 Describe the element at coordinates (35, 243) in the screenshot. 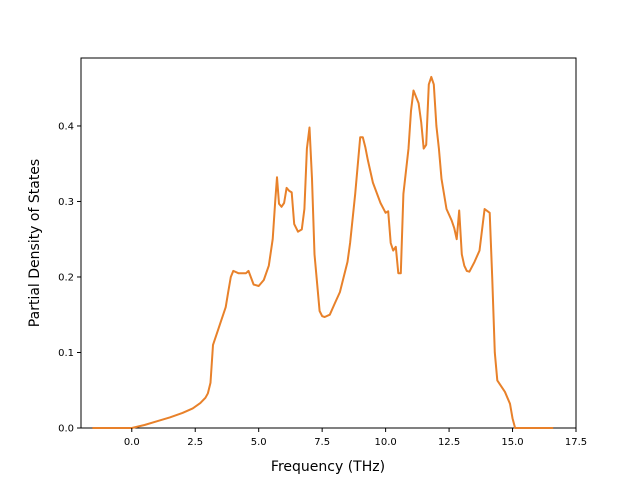

I see `y-axis-label: Partial Density of States` at that location.